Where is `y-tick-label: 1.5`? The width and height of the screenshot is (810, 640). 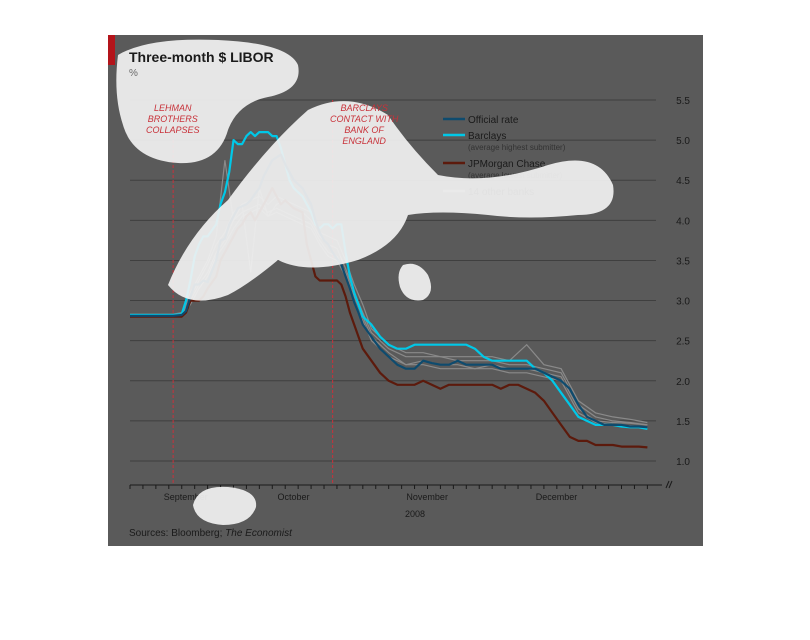
y-tick-label: 1.5 is located at coordinates (683, 422).